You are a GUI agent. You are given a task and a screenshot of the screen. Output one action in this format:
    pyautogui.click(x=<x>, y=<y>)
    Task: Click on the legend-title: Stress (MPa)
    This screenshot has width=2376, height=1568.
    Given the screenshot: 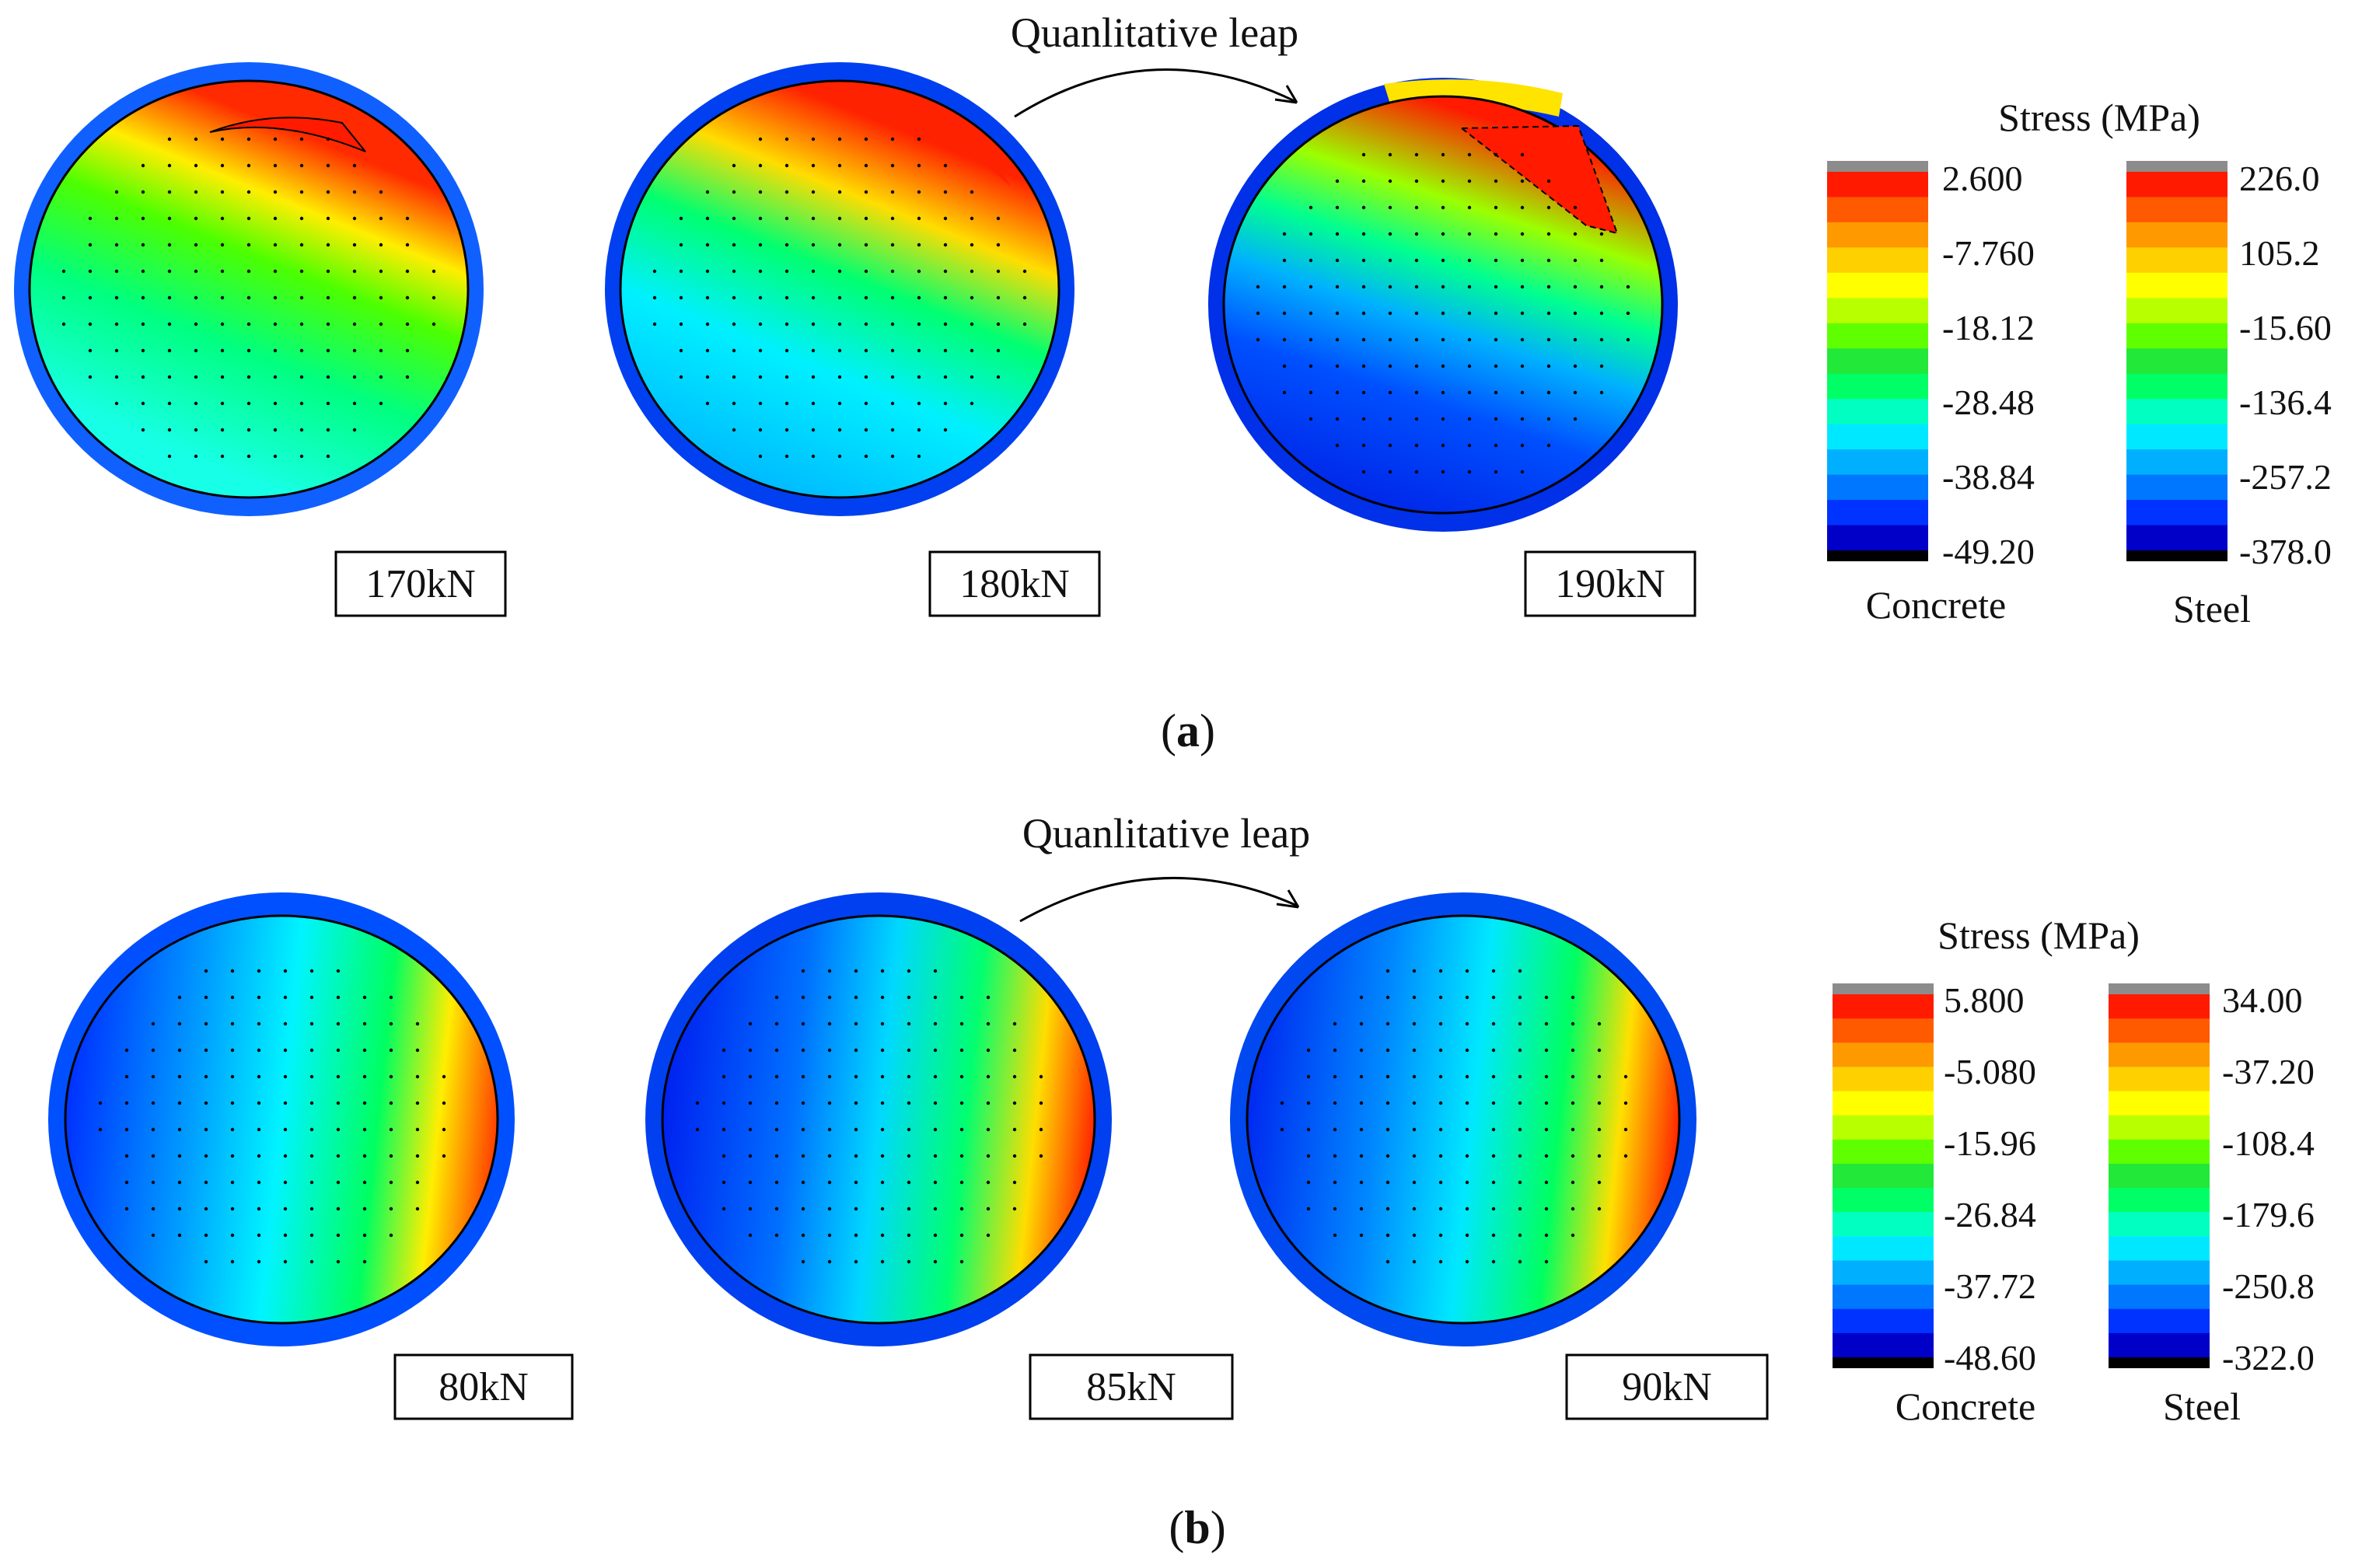 What is the action you would take?
    pyautogui.click(x=2099, y=117)
    